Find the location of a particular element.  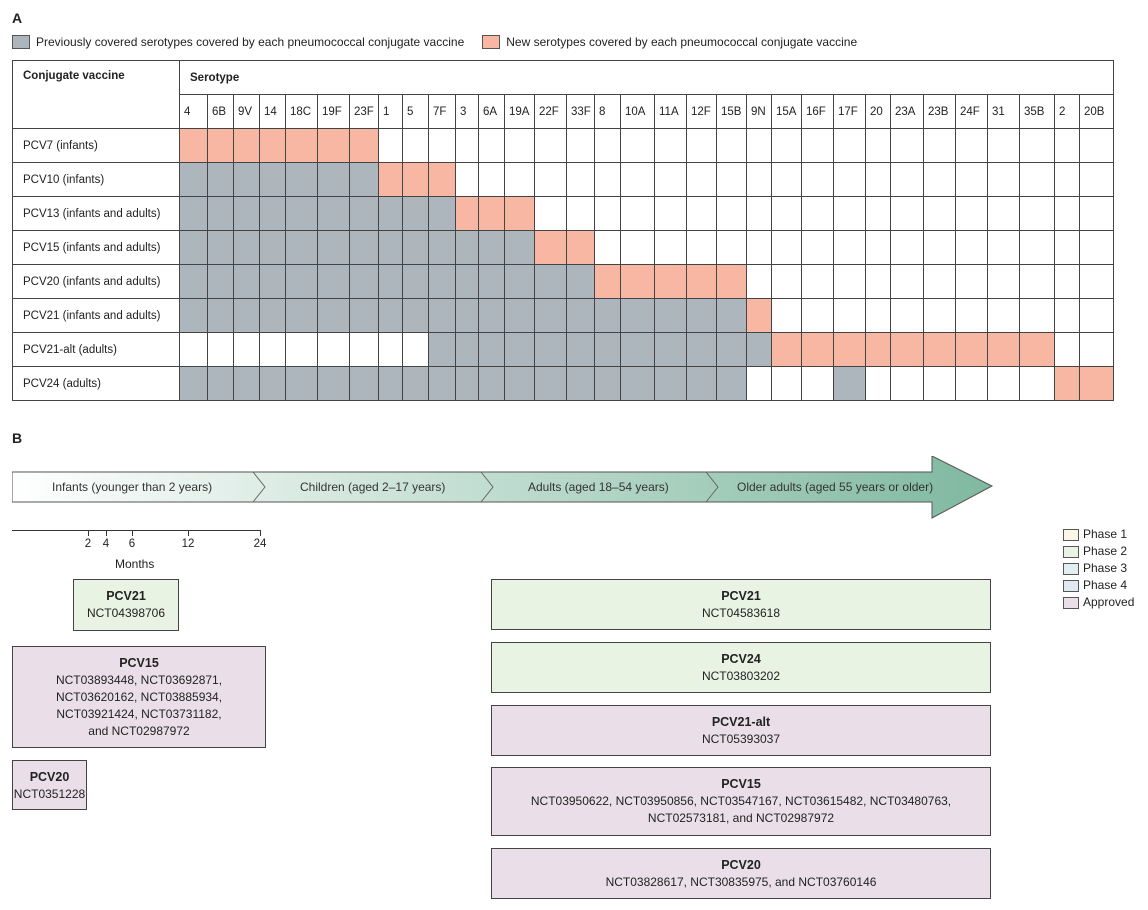

new-swatch is located at coordinates (491, 42).